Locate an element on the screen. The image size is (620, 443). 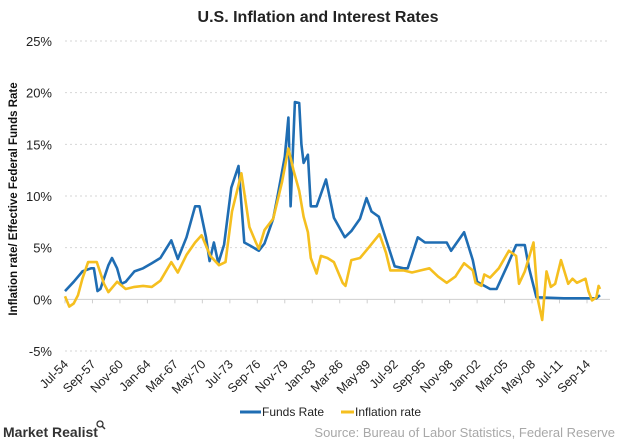
magnifier-icon is located at coordinates (101, 425).